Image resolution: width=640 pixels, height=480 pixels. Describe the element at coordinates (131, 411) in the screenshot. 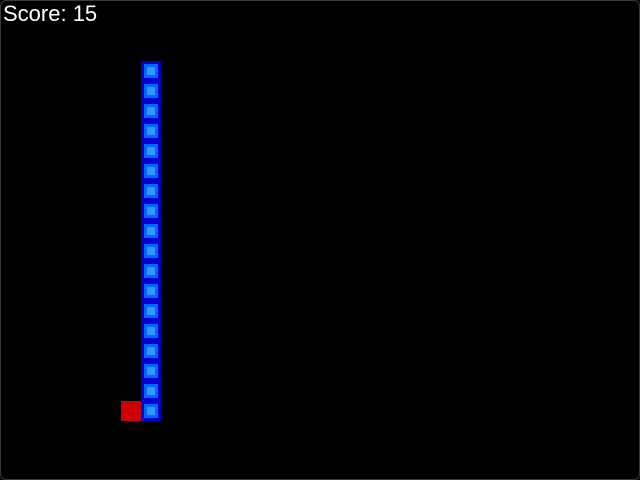

I see `food-item` at that location.